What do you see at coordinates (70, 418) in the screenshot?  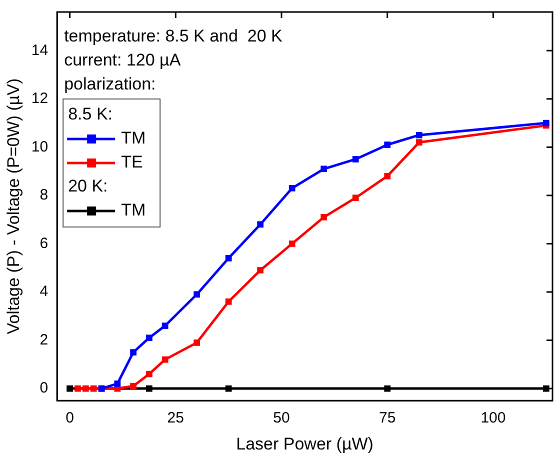 I see `x-tick-label: 0` at bounding box center [70, 418].